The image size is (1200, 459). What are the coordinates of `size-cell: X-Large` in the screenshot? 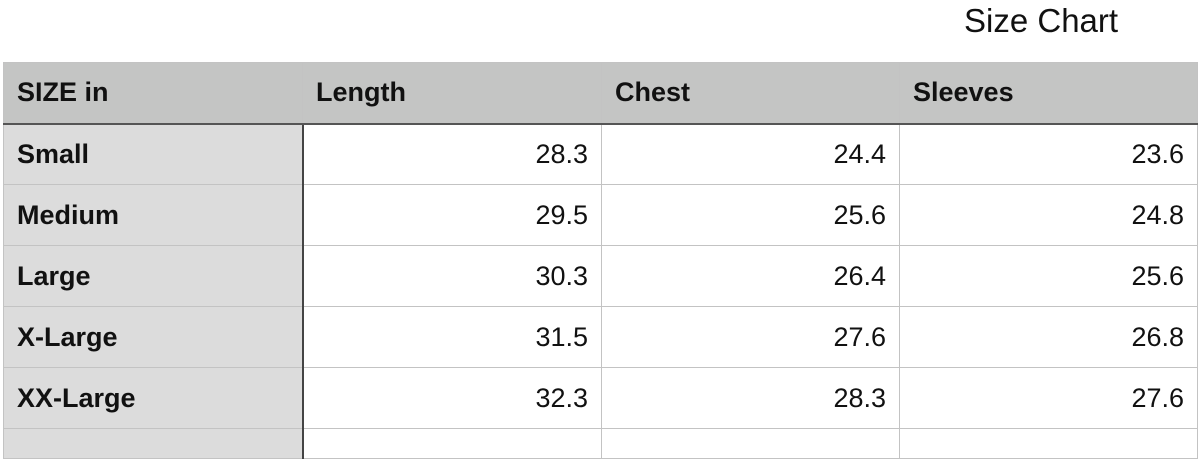 It's located at (153, 337).